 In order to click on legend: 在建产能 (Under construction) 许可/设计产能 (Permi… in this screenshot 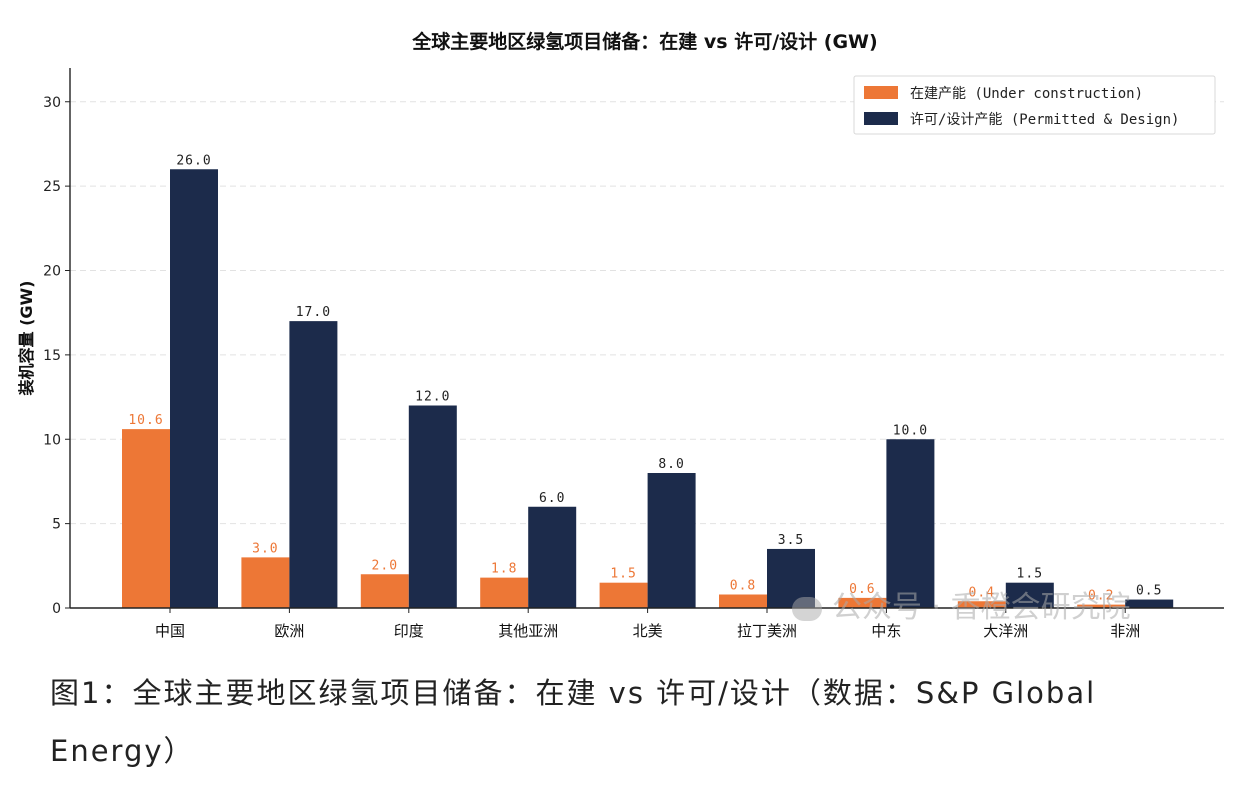, I will do `click(1034, 105)`.